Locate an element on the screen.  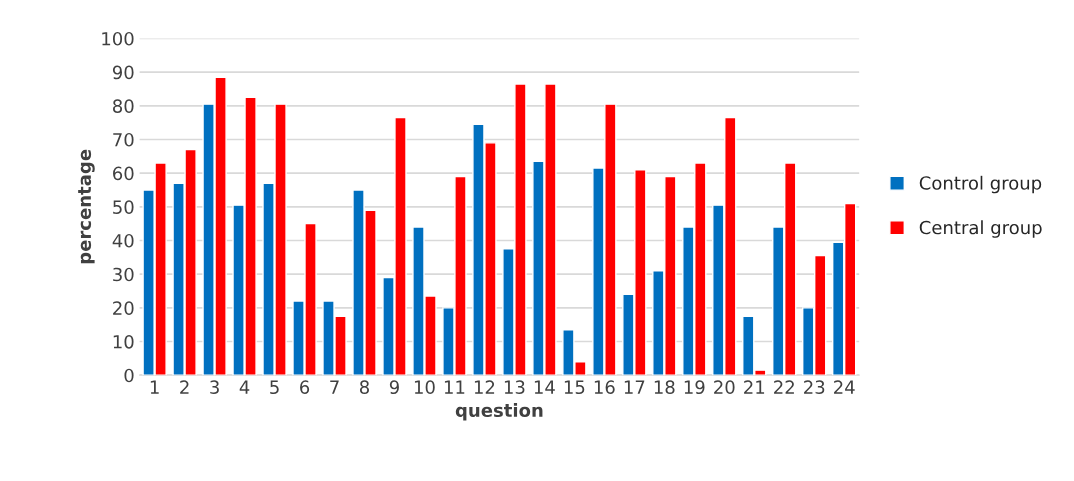
x-tick-label: 16 is located at coordinates (604, 387).